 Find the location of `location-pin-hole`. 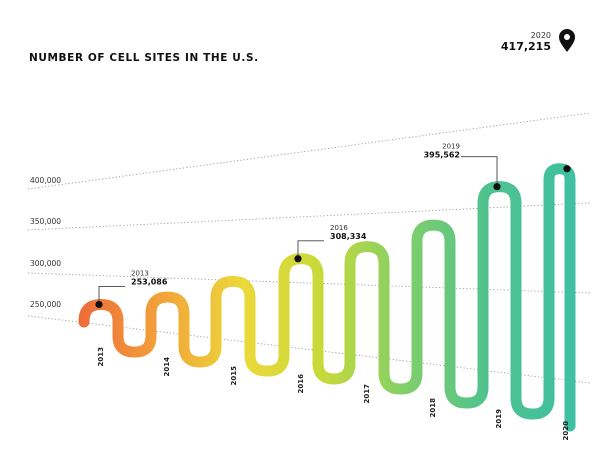

location-pin-hole is located at coordinates (567, 37).